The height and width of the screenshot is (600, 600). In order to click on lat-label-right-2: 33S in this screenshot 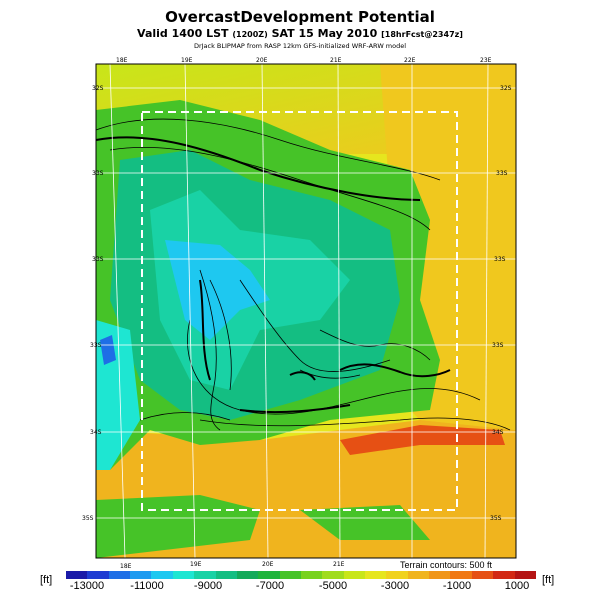, I will do `click(502, 173)`.